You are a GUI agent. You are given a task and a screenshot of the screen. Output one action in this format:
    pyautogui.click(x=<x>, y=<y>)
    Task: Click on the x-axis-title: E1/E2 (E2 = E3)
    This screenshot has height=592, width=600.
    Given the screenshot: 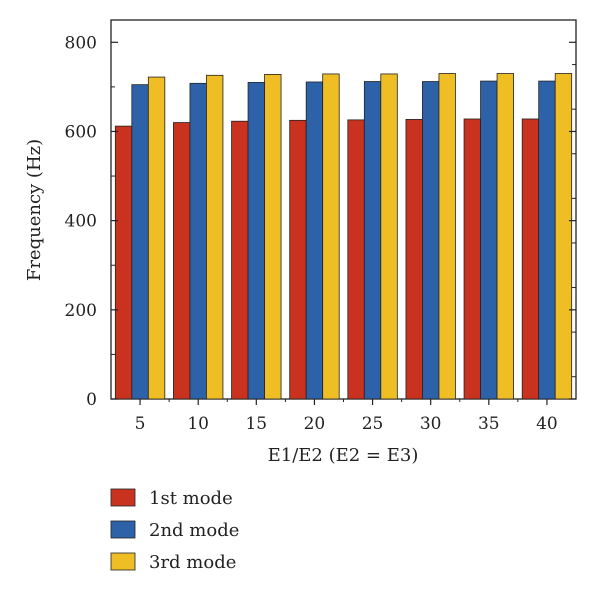 What is the action you would take?
    pyautogui.click(x=343, y=455)
    